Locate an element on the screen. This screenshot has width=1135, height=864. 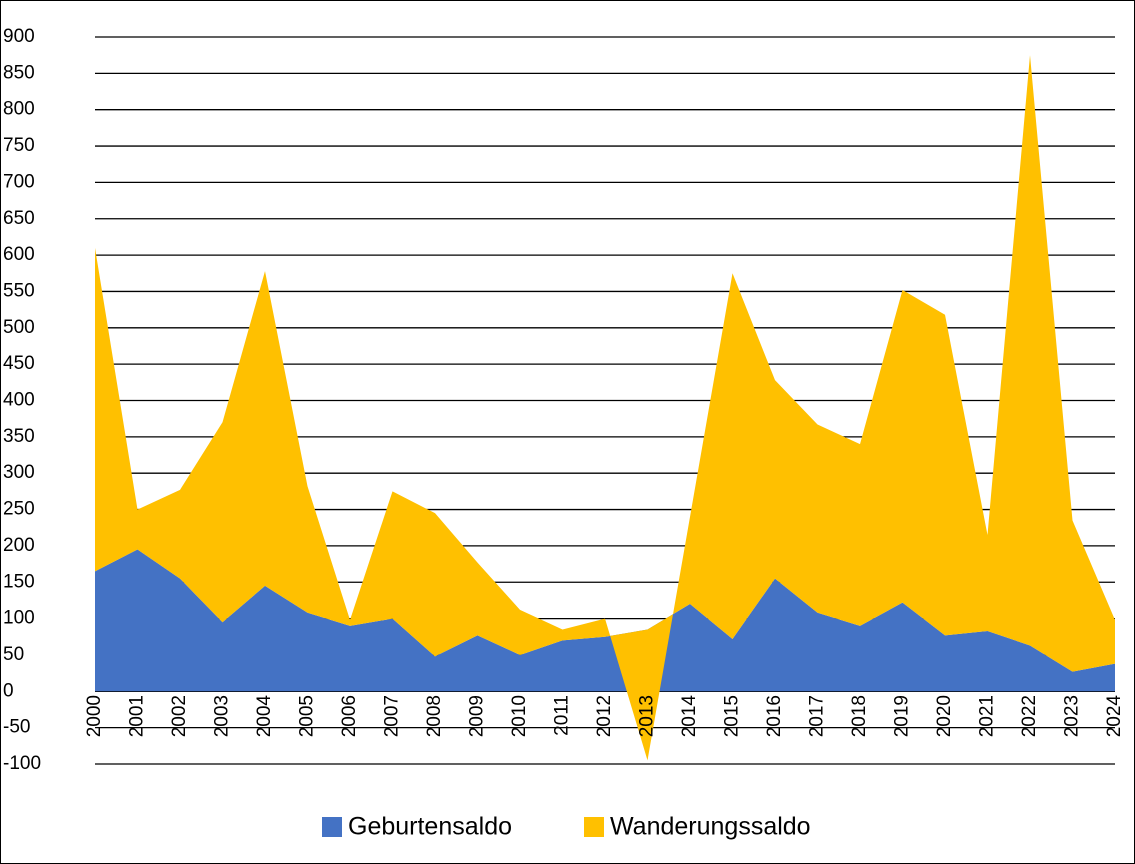
x-tick-label: 2024 is located at coordinates (1114, 716).